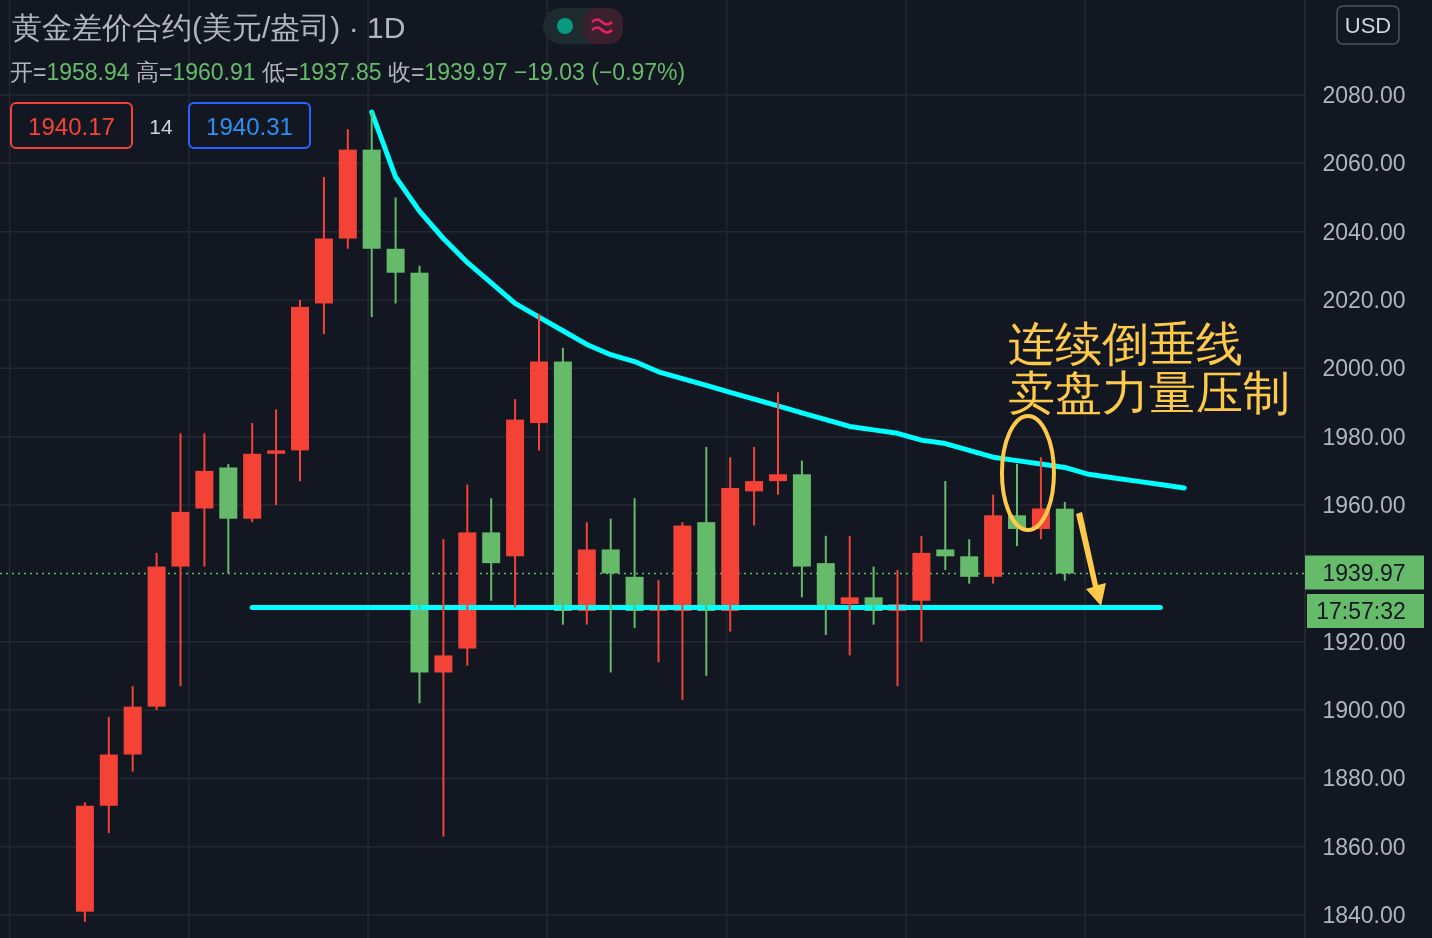 Image resolution: width=1432 pixels, height=938 pixels. Describe the element at coordinates (71, 126) in the screenshot. I see `annotation: 1940.17` at that location.